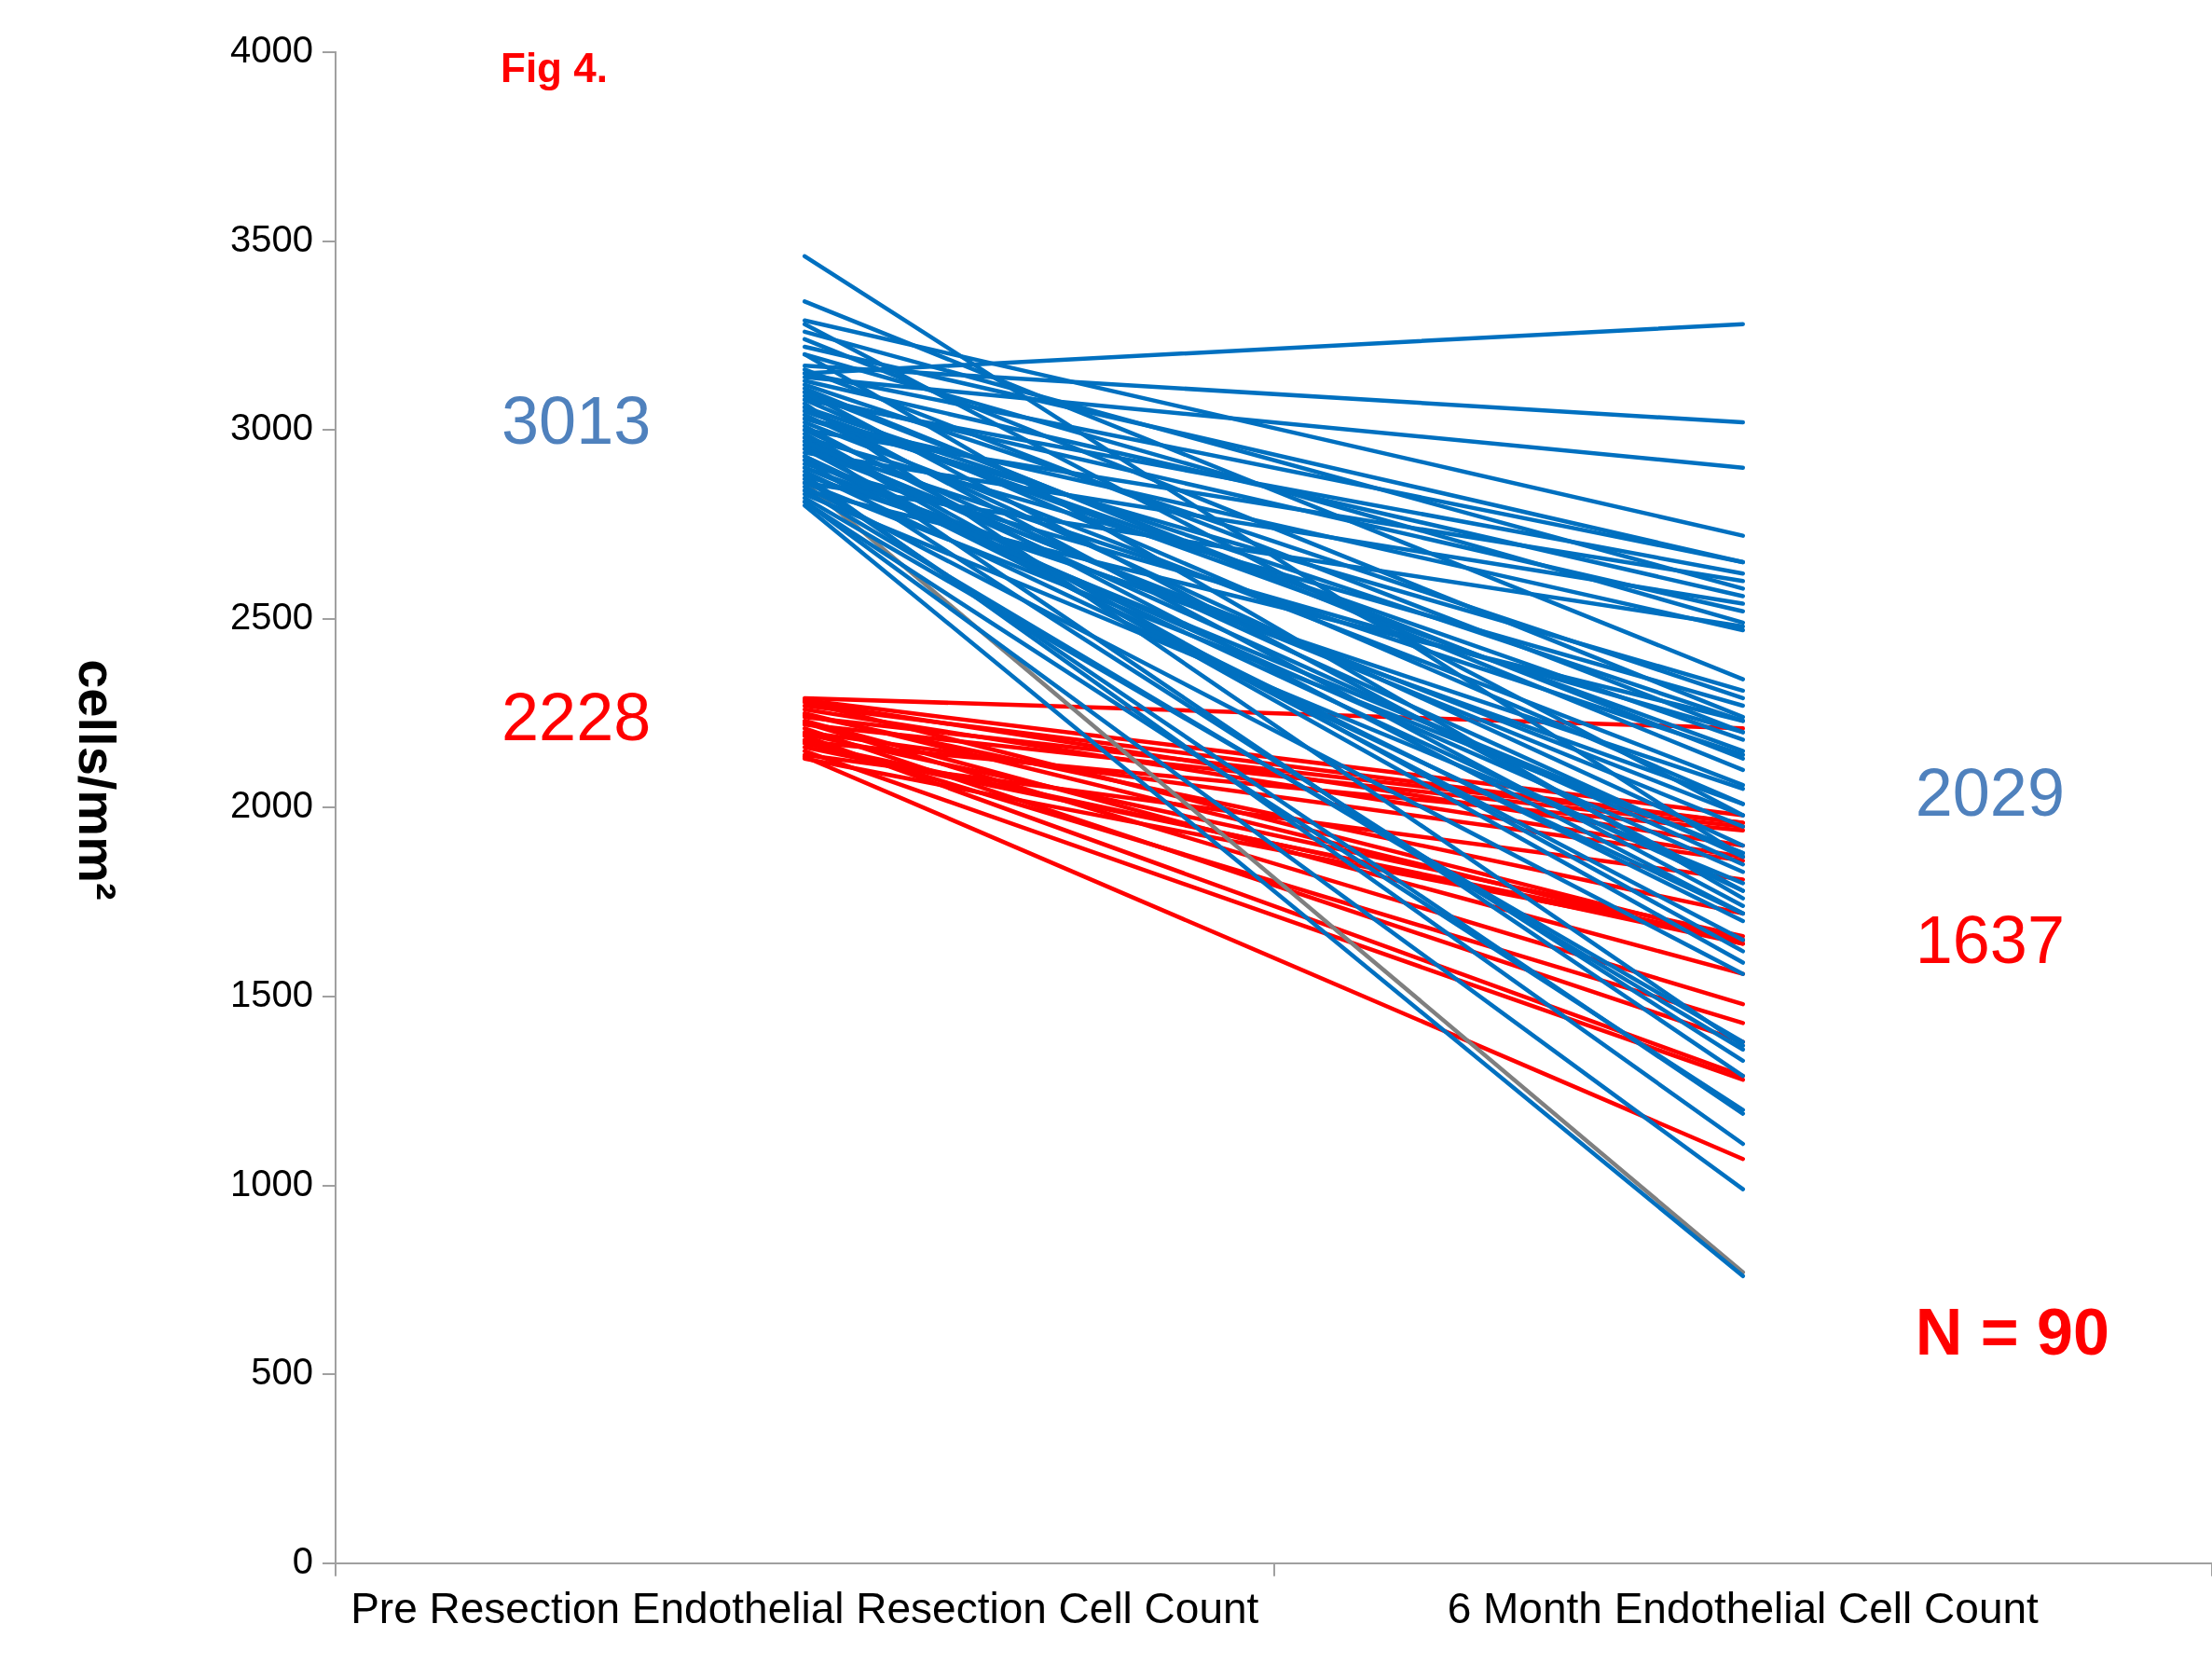 The image size is (2212, 1665). Describe the element at coordinates (271, 994) in the screenshot. I see `y-tick-label: 1500` at that location.